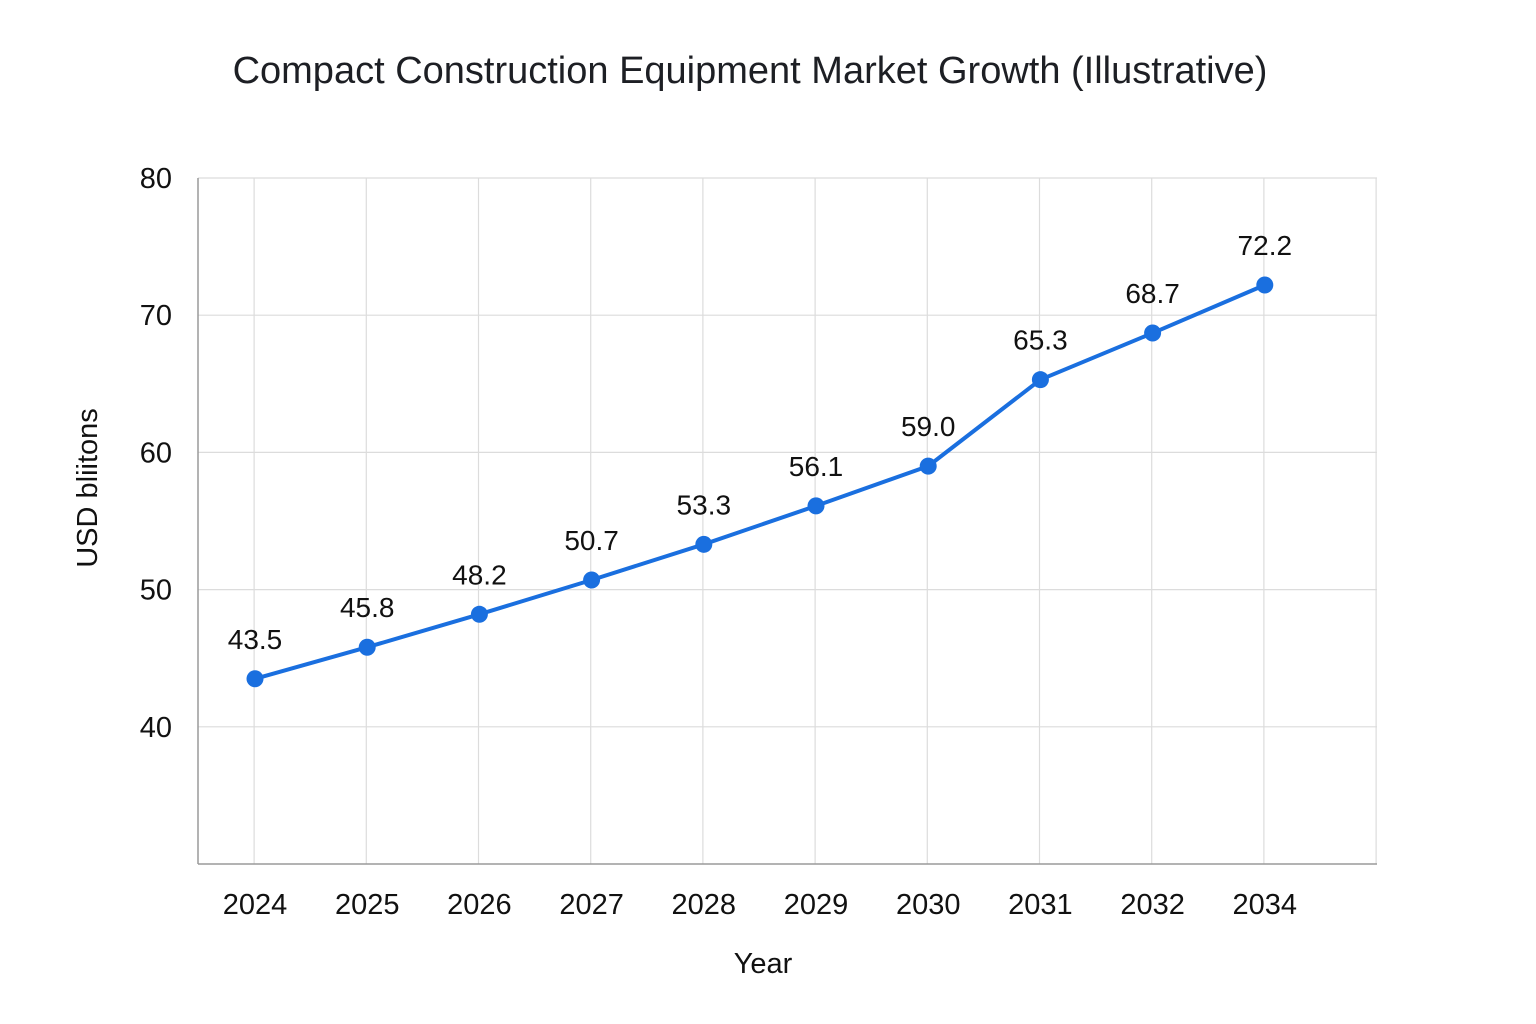  What do you see at coordinates (816, 466) in the screenshot?
I see `data-label: 56.1` at bounding box center [816, 466].